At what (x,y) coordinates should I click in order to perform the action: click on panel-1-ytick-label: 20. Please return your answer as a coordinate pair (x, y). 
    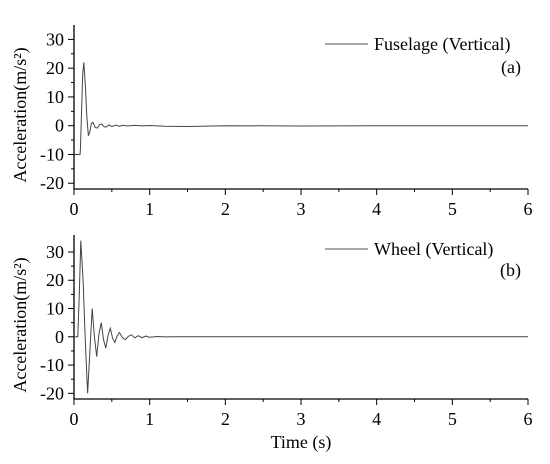
    Looking at the image, I should click on (55, 68).